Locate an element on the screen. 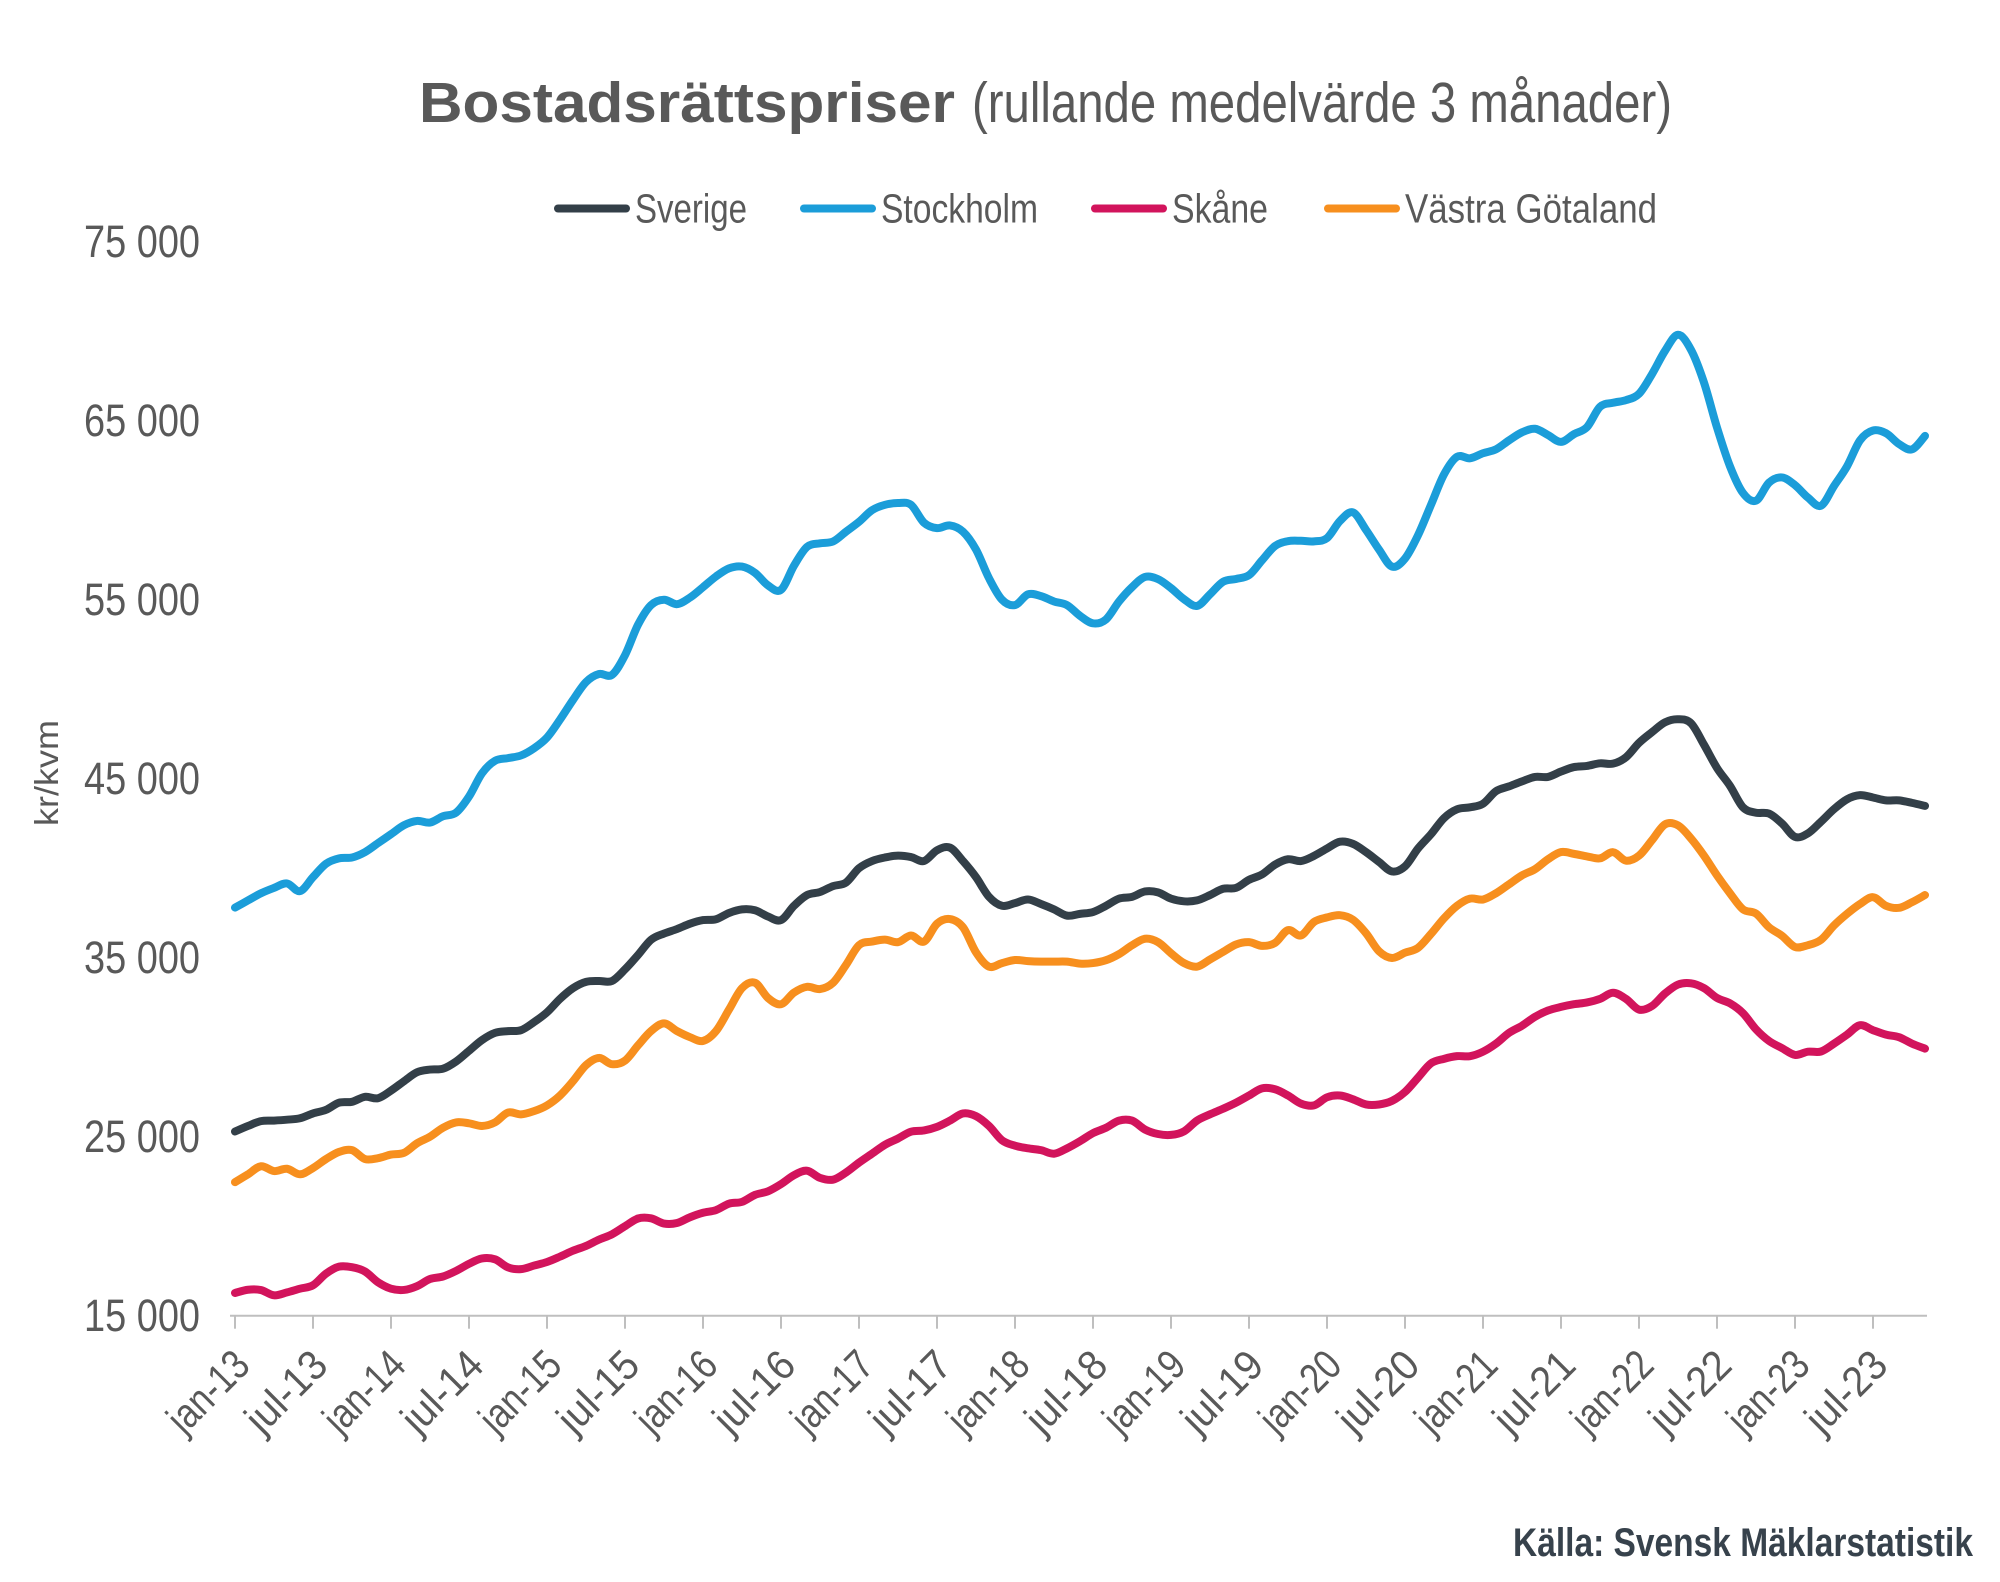 Image resolution: width=2000 pixels, height=1582 pixels. svg-text: 65 000 is located at coordinates (142, 420).